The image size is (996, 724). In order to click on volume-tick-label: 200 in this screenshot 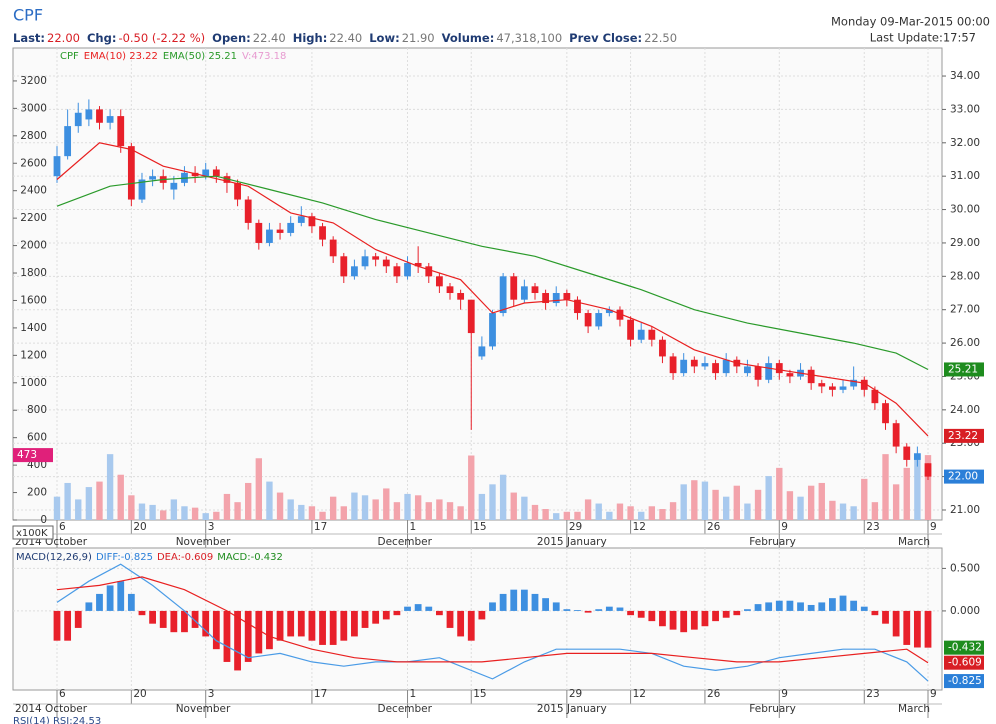, I will do `click(37, 493)`.